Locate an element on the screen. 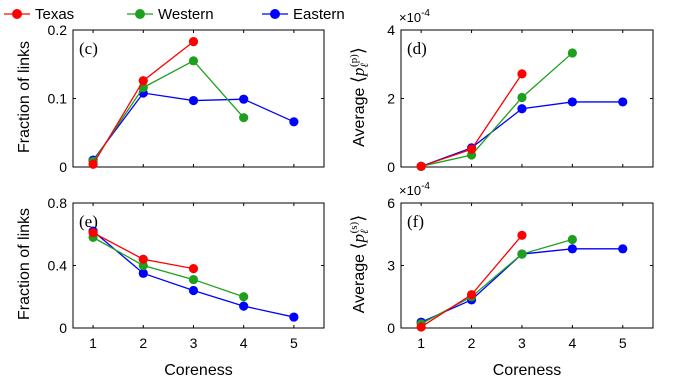 This screenshot has height=383, width=677. y-tick-label: 0.2 is located at coordinates (58, 30).